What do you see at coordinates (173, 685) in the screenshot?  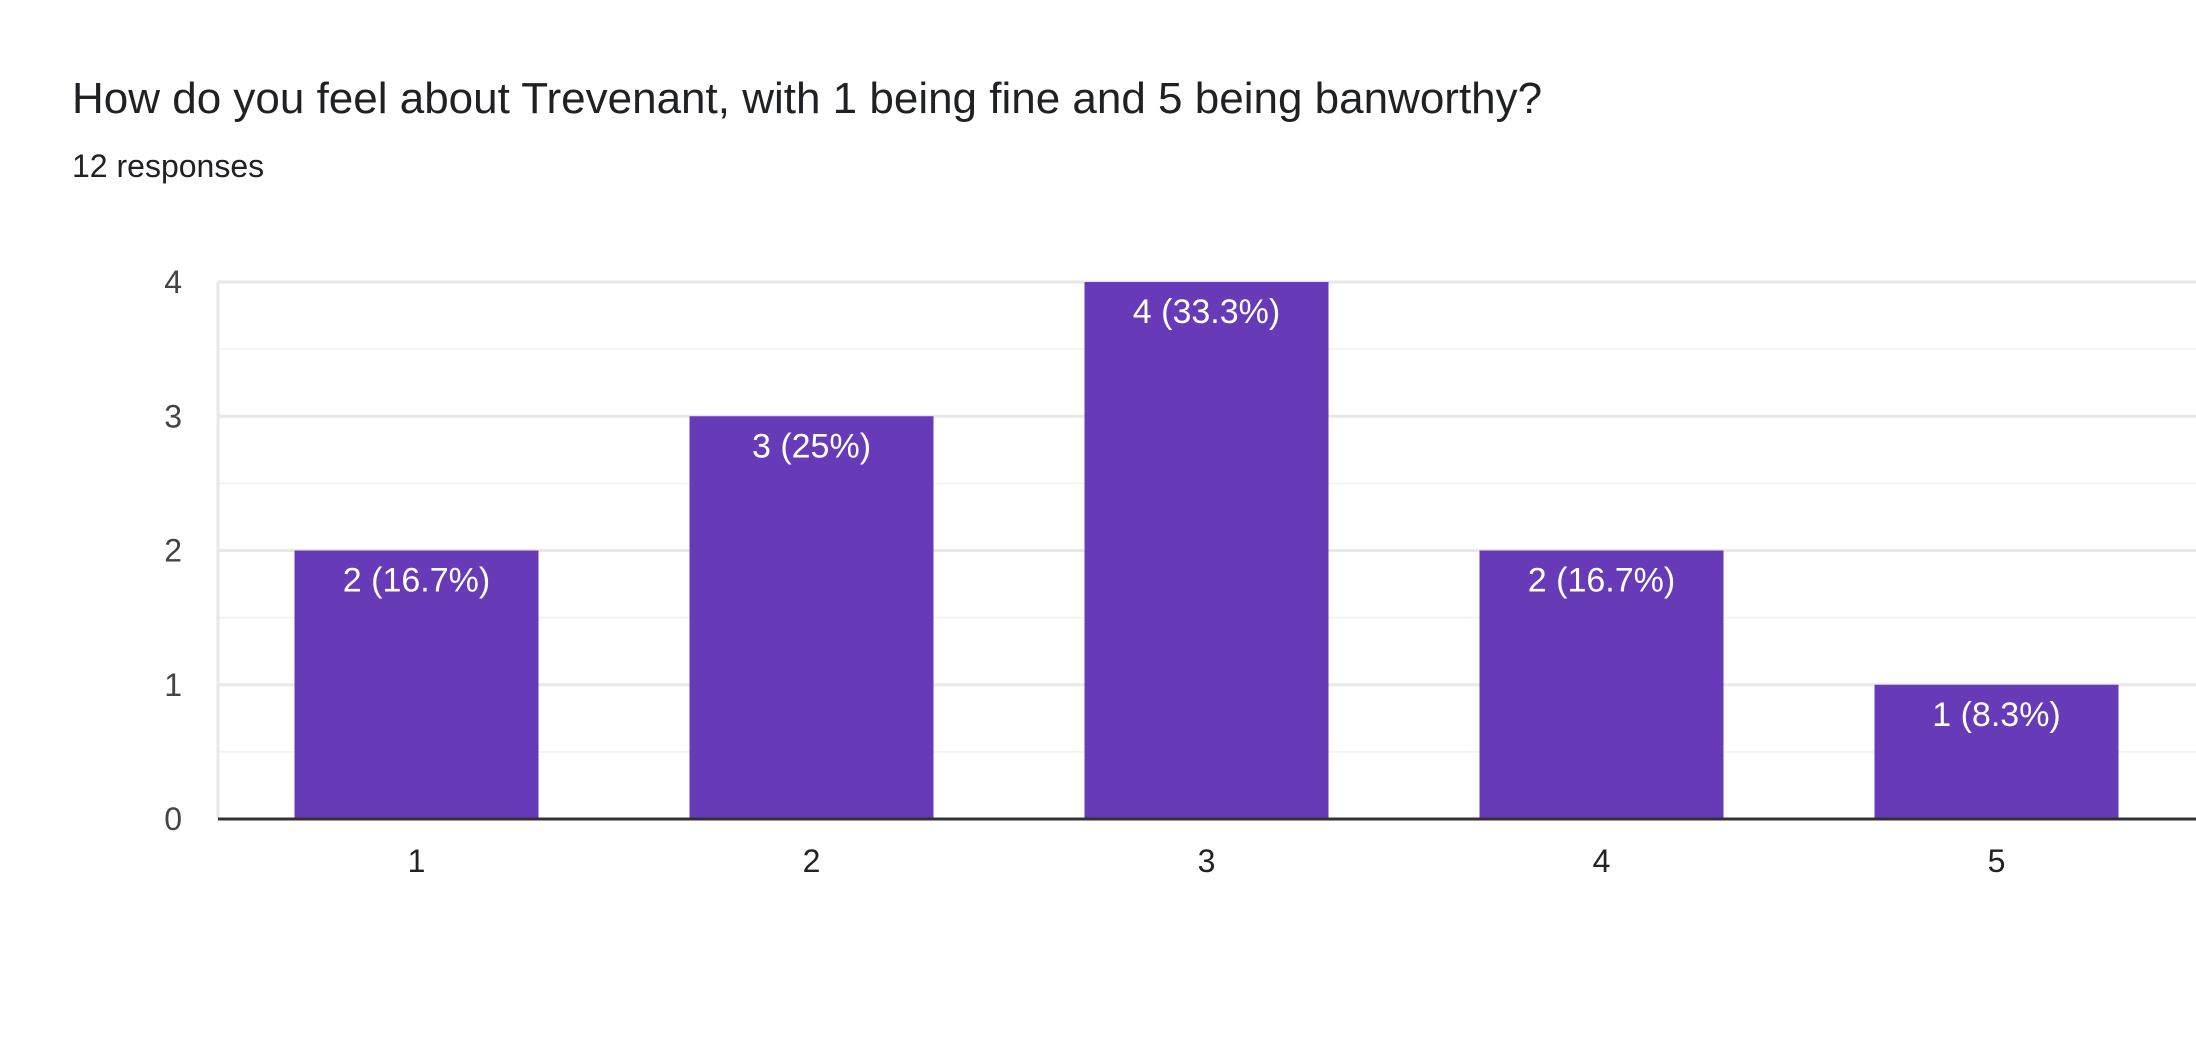 I see `y-tick-label: 1` at bounding box center [173, 685].